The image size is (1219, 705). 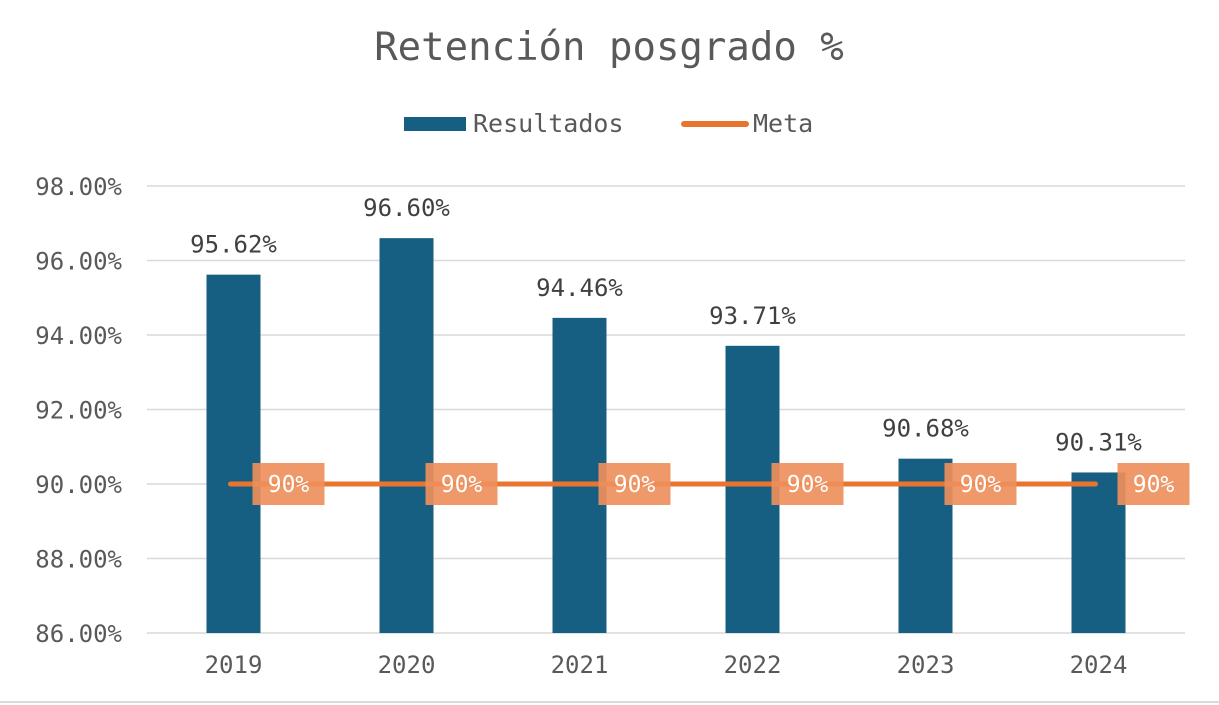 I want to click on bar-data-label: 96.60%, so click(x=406, y=208).